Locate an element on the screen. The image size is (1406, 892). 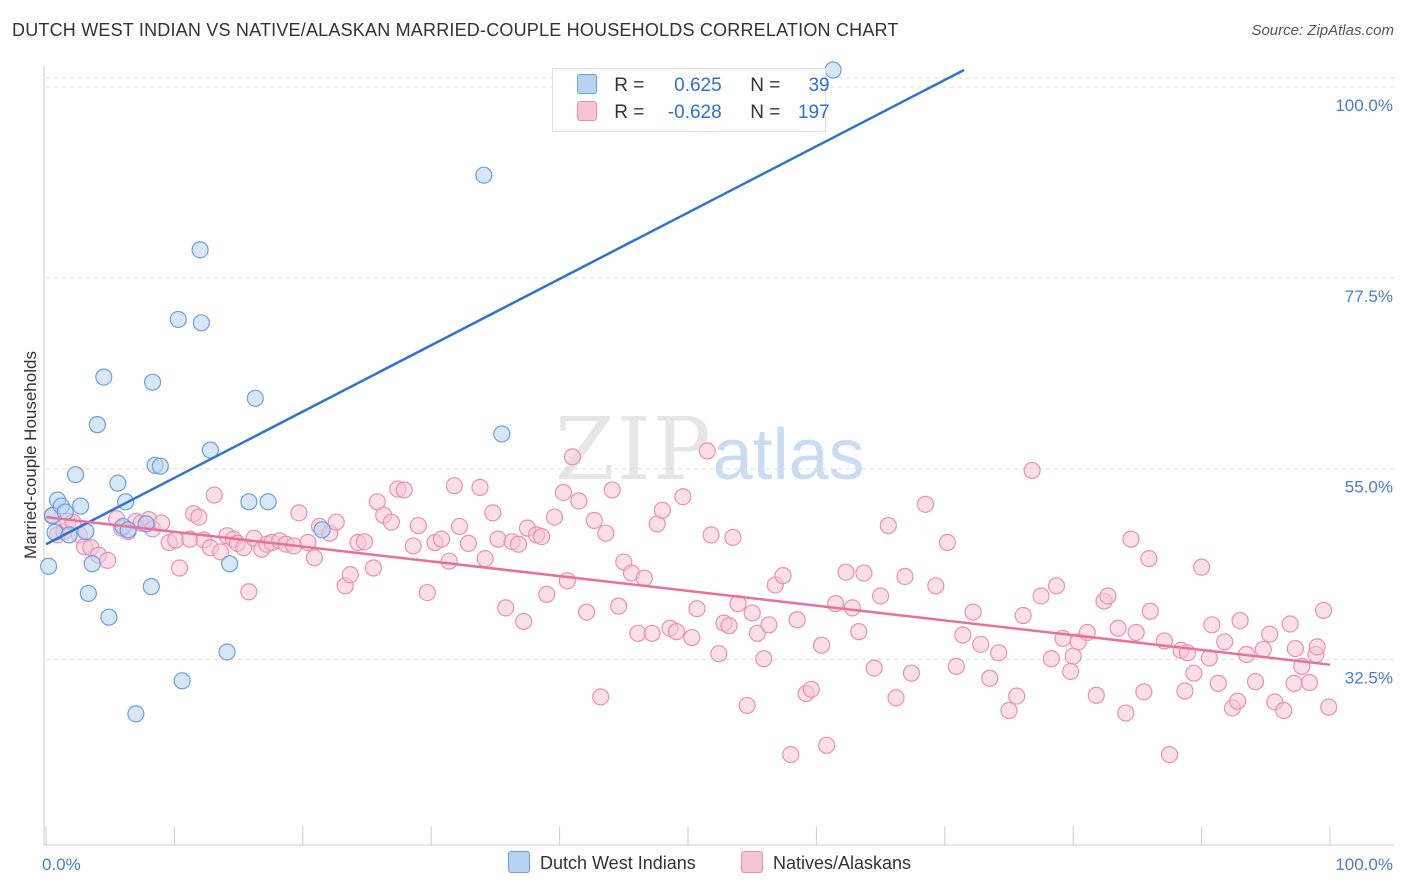
legend-row-dutch-west-indians: R = 0.625 N = 39 is located at coordinates (703, 87).